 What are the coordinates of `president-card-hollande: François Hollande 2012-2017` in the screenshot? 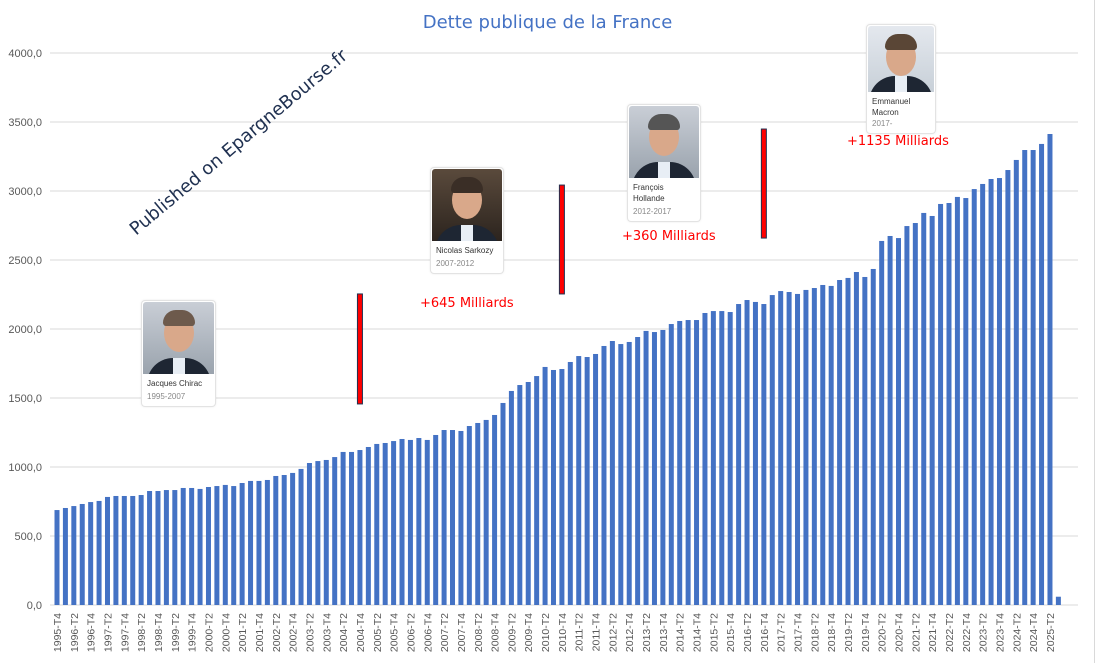 It's located at (664, 163).